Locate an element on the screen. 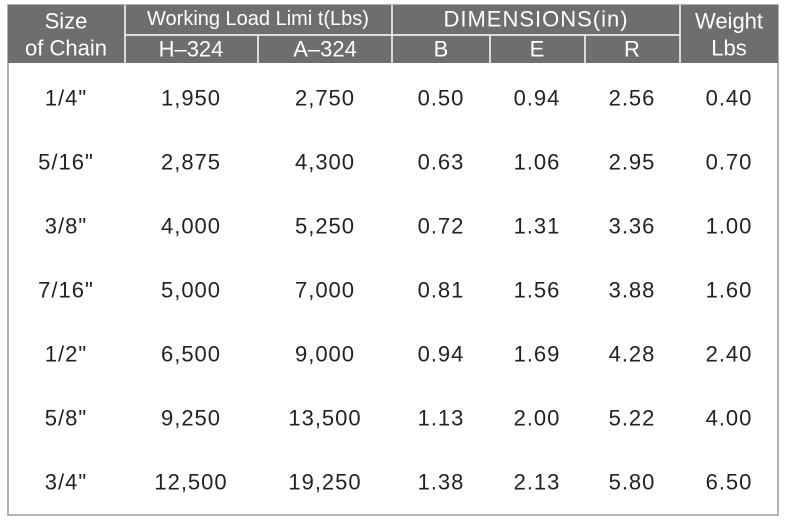 Image resolution: width=795 pixels, height=525 pixels. cell: 1,950 is located at coordinates (191, 98).